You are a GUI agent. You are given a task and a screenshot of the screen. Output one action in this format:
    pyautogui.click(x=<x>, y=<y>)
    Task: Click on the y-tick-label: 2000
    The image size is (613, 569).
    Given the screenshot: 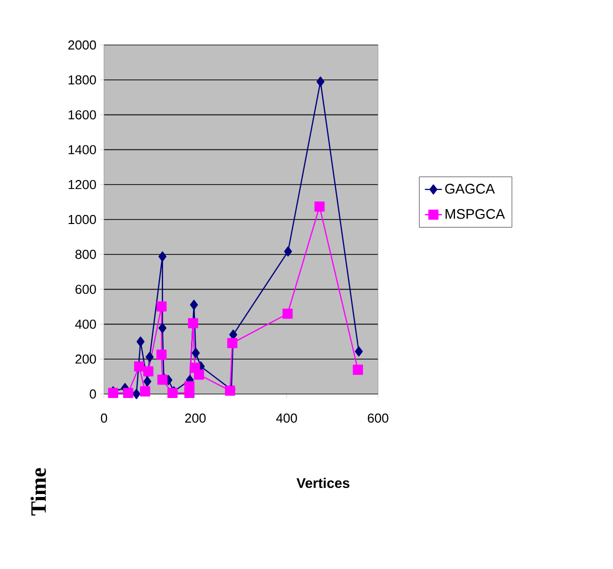 What is the action you would take?
    pyautogui.click(x=82, y=45)
    